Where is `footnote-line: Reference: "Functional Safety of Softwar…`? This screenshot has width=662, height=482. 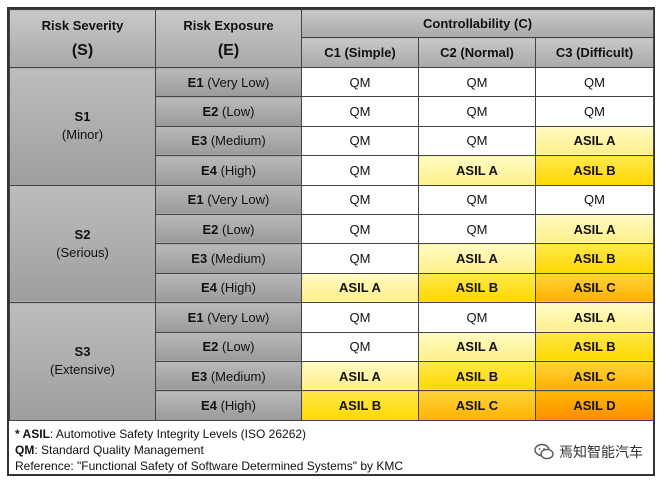 footnote-line: Reference: "Functional Safety of Softwar… is located at coordinates (331, 466).